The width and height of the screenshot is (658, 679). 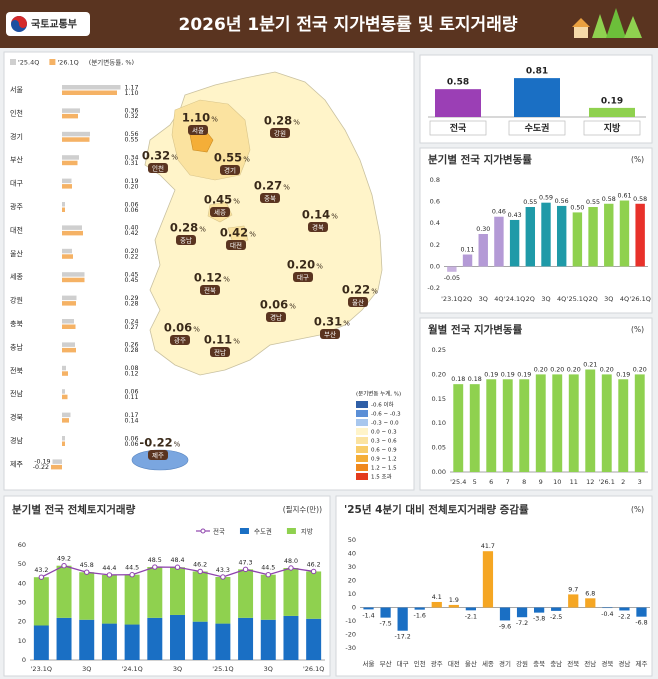 I want to click on region-name: 충남, so click(x=186, y=239).